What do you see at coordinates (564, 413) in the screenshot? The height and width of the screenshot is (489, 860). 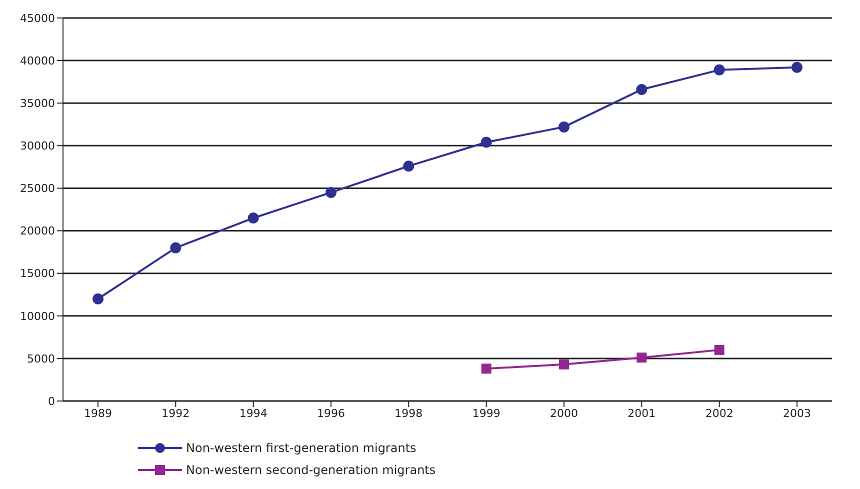 I see `x-tick-label: 2000` at bounding box center [564, 413].